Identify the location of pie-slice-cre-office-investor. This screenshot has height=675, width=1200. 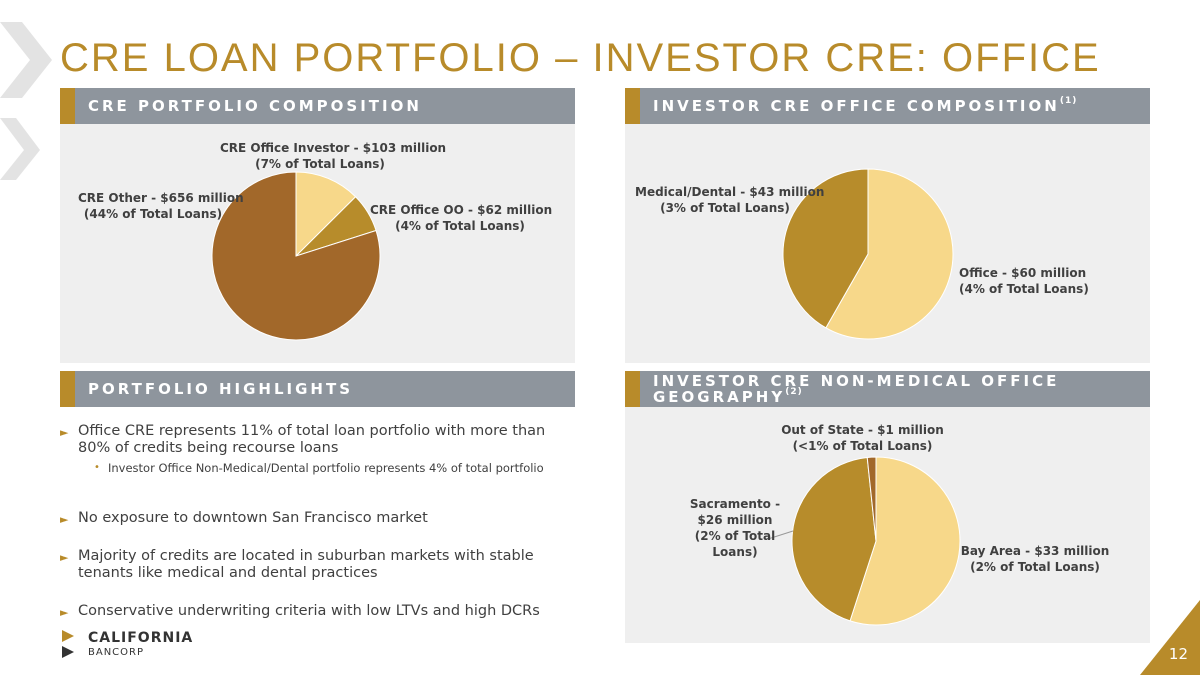
(326, 214).